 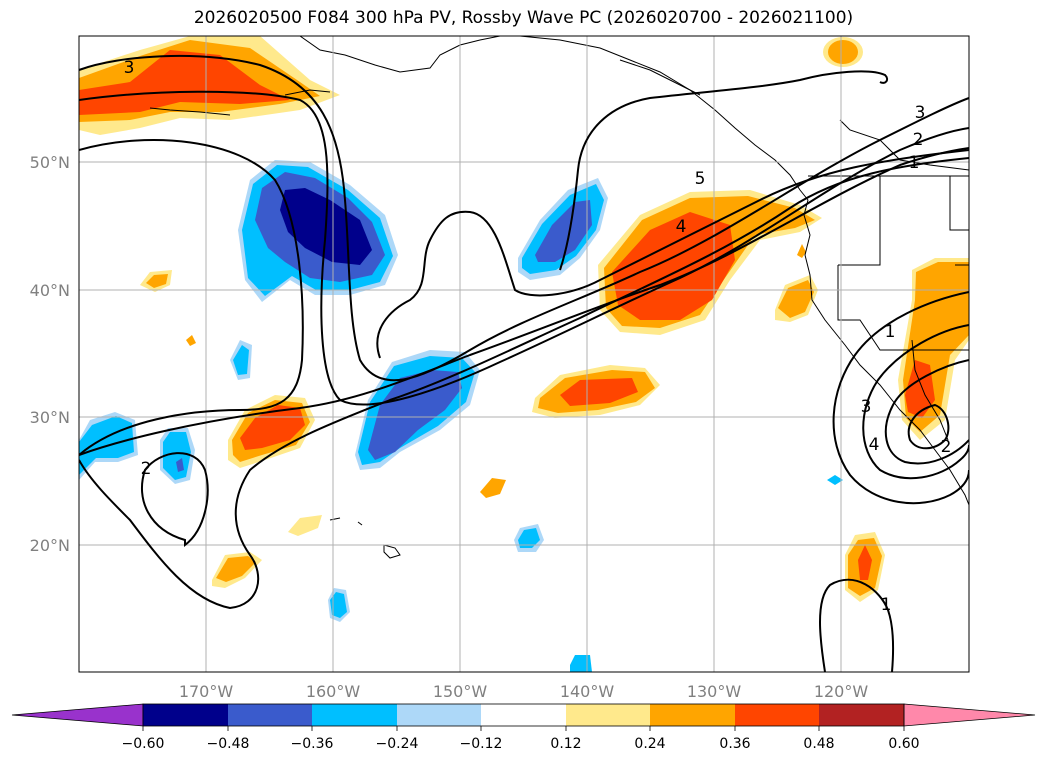 What do you see at coordinates (903, 744) in the screenshot?
I see `colorbar-tick-label: 0.60` at bounding box center [903, 744].